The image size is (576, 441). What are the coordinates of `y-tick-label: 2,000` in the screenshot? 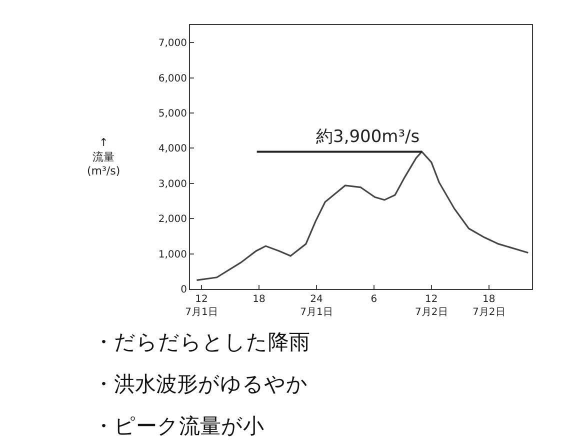 It's located at (172, 220).